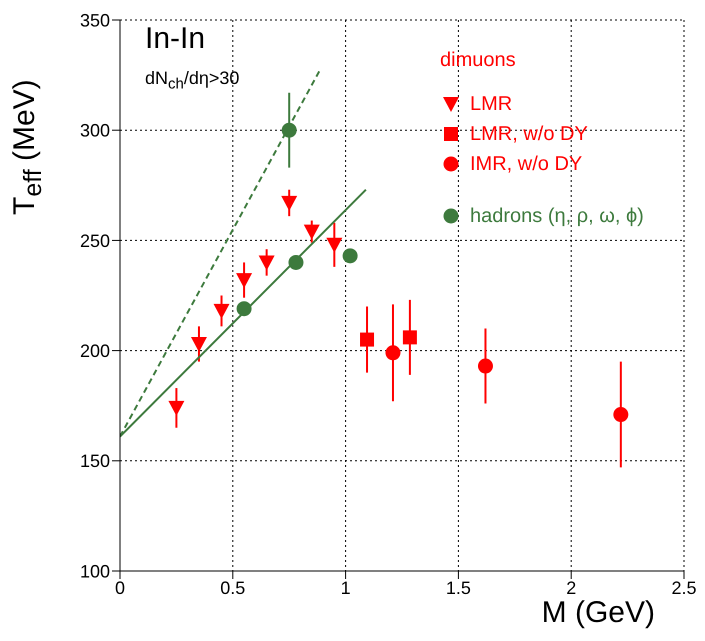 This screenshot has height=641, width=705. I want to click on x-tick-label: 0, so click(120, 588).